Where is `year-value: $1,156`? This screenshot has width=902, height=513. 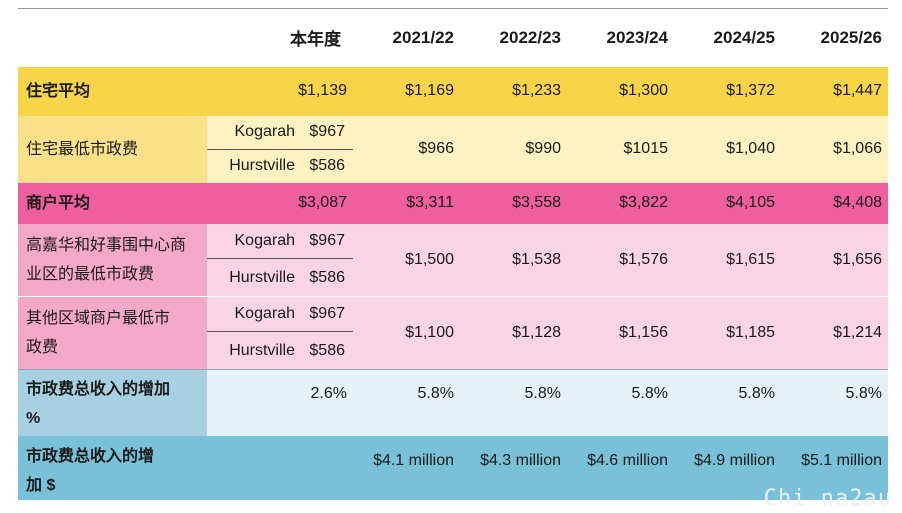
year-value: $1,156 is located at coordinates (643, 332).